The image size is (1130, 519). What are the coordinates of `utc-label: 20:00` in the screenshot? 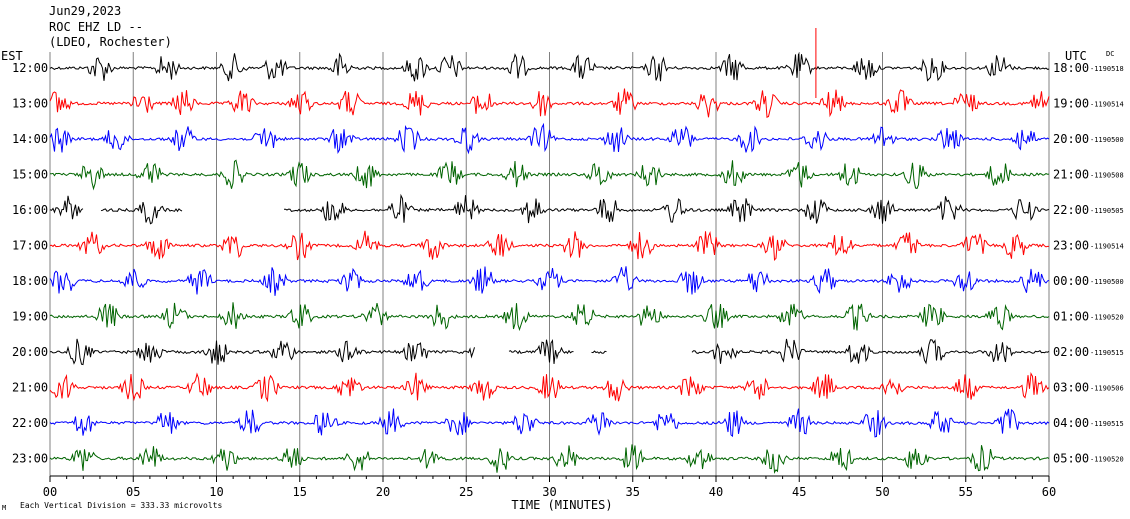 It's located at (1071, 139).